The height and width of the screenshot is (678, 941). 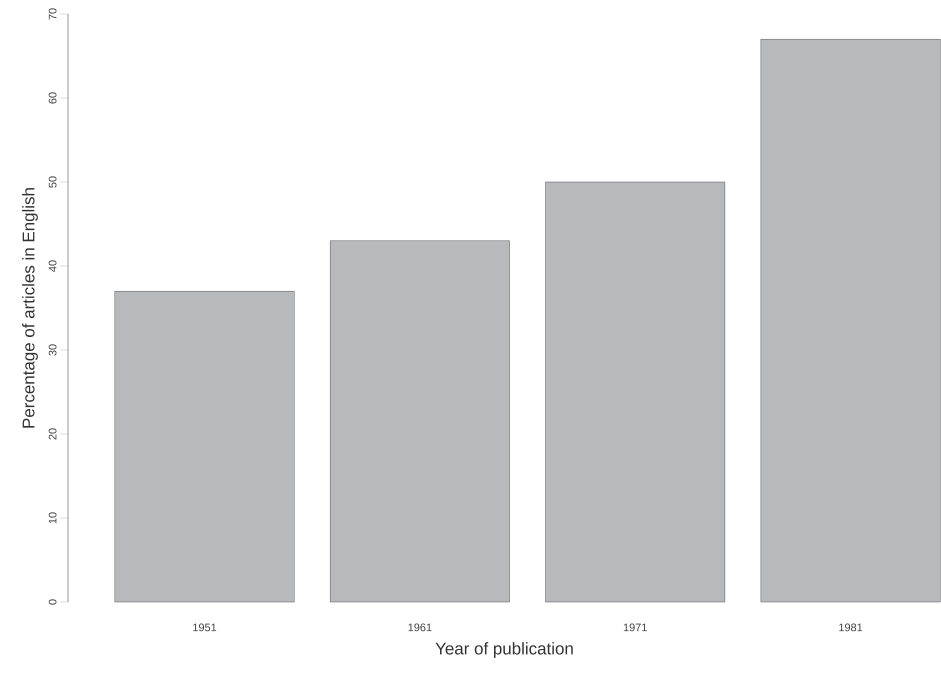 I want to click on x-tick-label: 1961, so click(x=420, y=628).